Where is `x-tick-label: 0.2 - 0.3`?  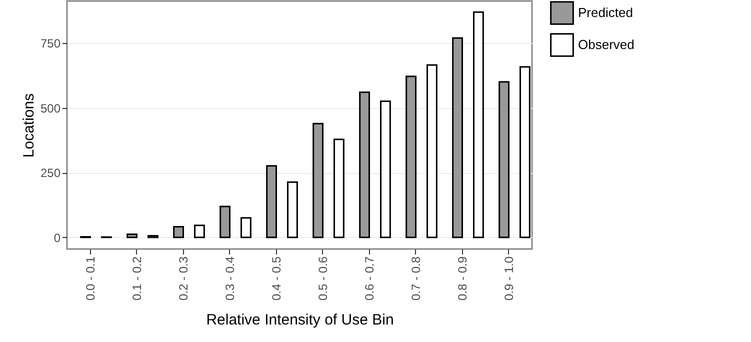
x-tick-label: 0.2 - 0.3 is located at coordinates (183, 278).